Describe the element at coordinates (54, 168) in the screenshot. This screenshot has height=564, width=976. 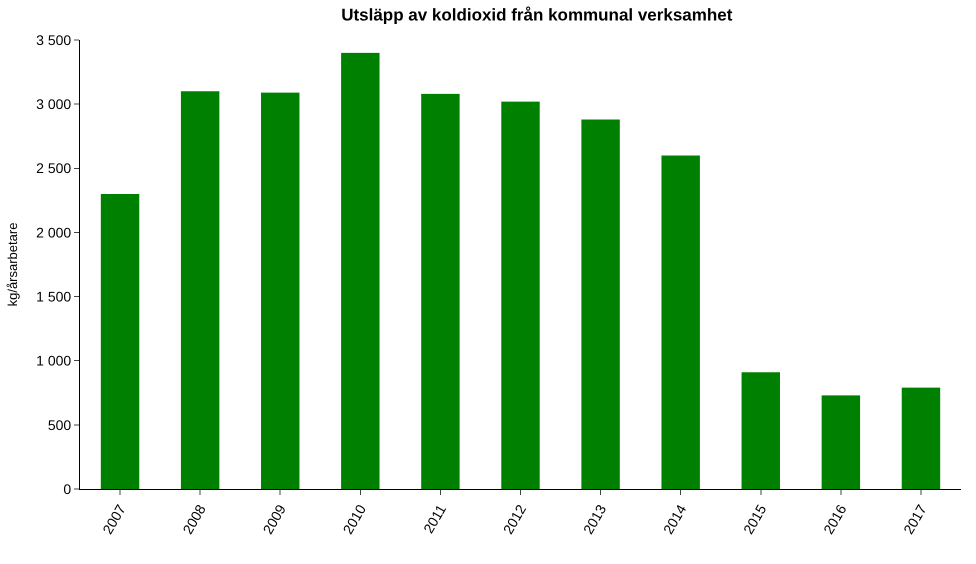
I see `y-tick-label: 2 500` at that location.